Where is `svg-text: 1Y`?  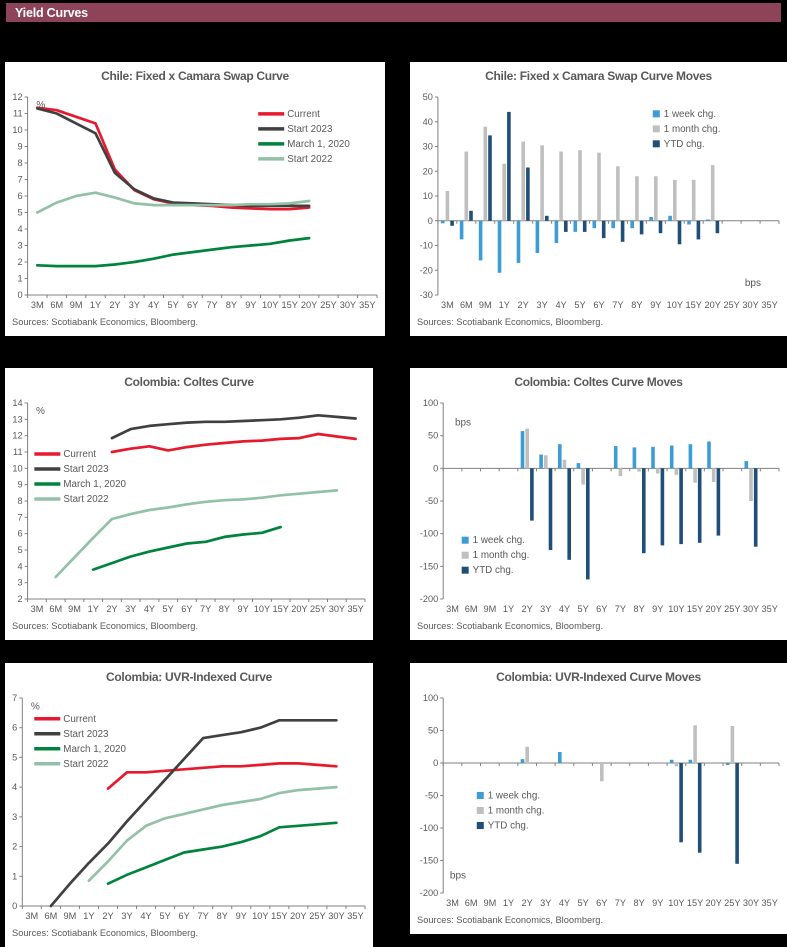
svg-text: 1Y is located at coordinates (88, 916).